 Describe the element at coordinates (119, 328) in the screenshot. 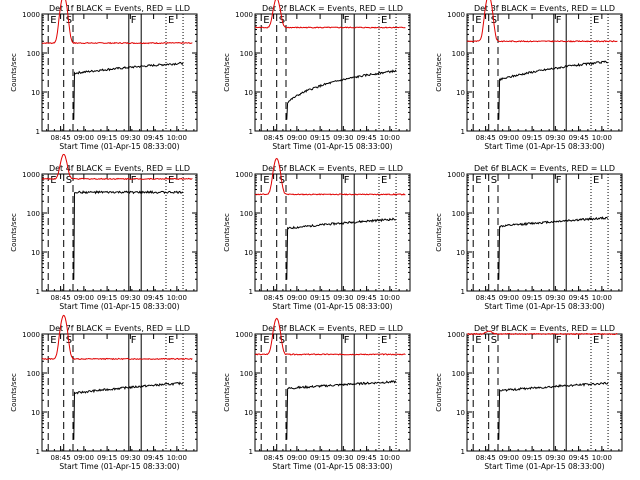

I see `panel-title: Det 7f BLACK = Events, RED = LLD` at that location.